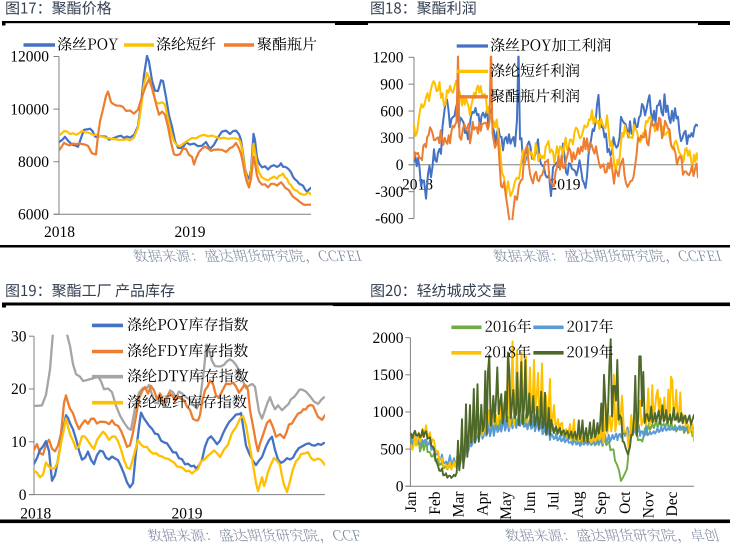 The image size is (730, 552). What do you see at coordinates (29, 109) in the screenshot?
I see `svg-text: 10000` at bounding box center [29, 109].